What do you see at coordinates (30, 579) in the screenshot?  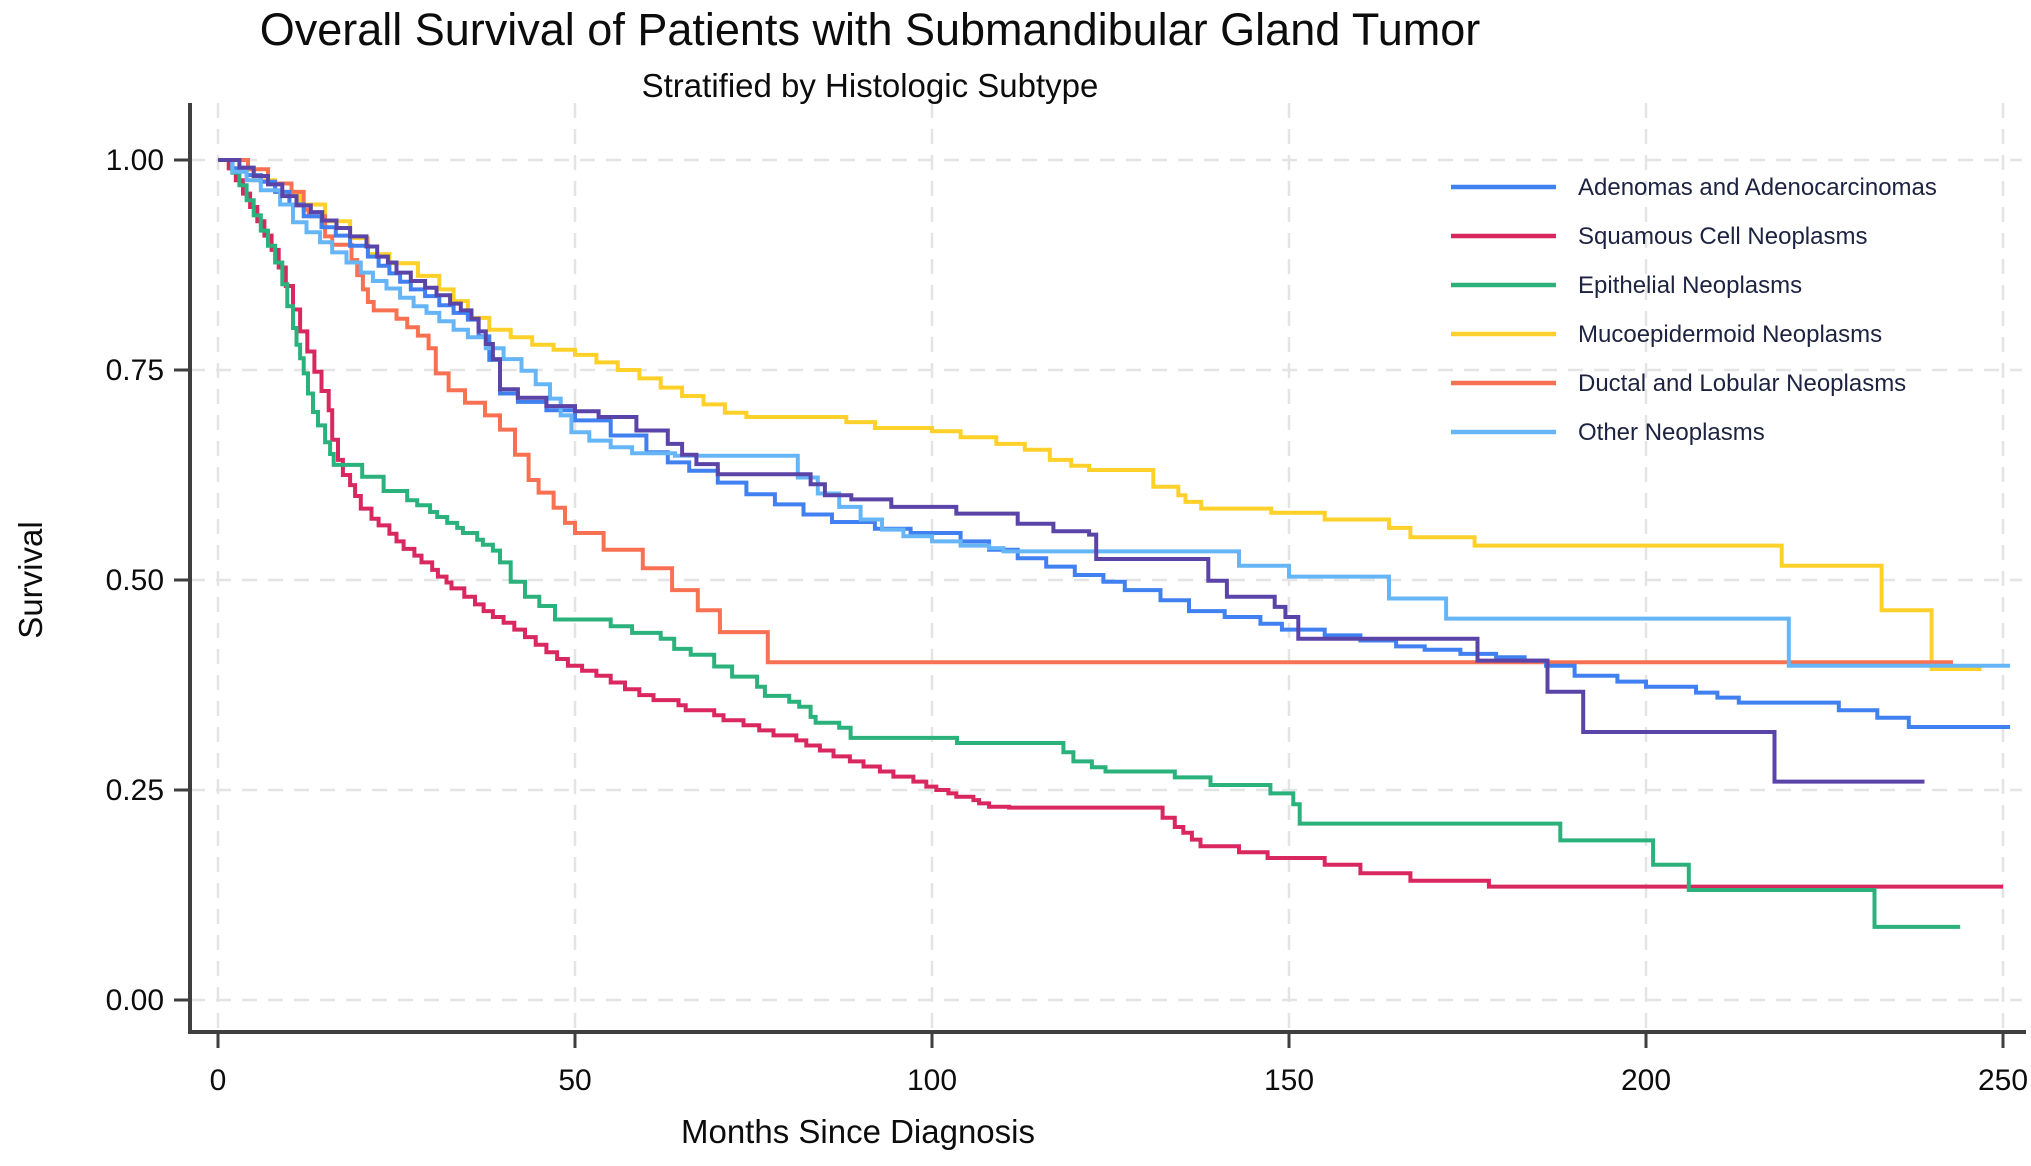 I see `y-axis-title: Survival` at bounding box center [30, 579].